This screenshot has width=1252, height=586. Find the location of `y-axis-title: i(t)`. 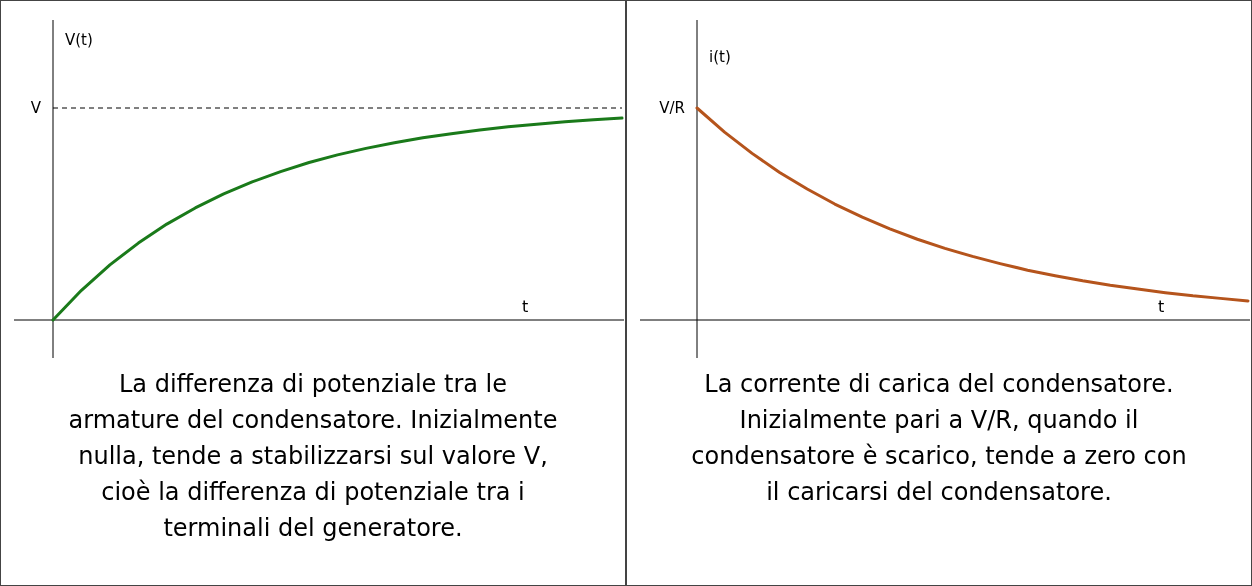

y-axis-title: i(t) is located at coordinates (720, 57).